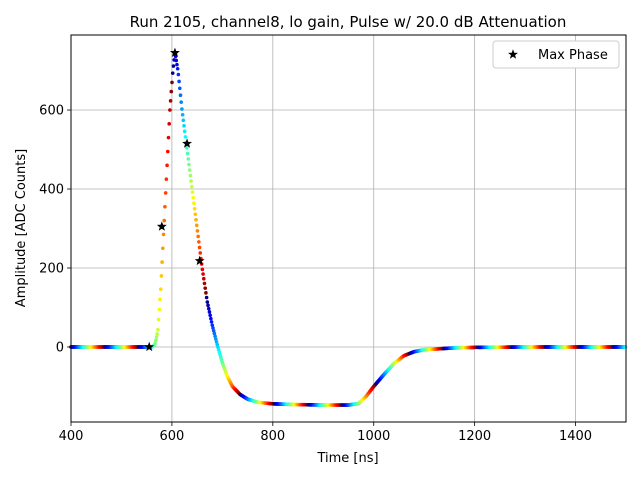  Describe the element at coordinates (51, 111) in the screenshot. I see `y-tick-label: 600` at that location.